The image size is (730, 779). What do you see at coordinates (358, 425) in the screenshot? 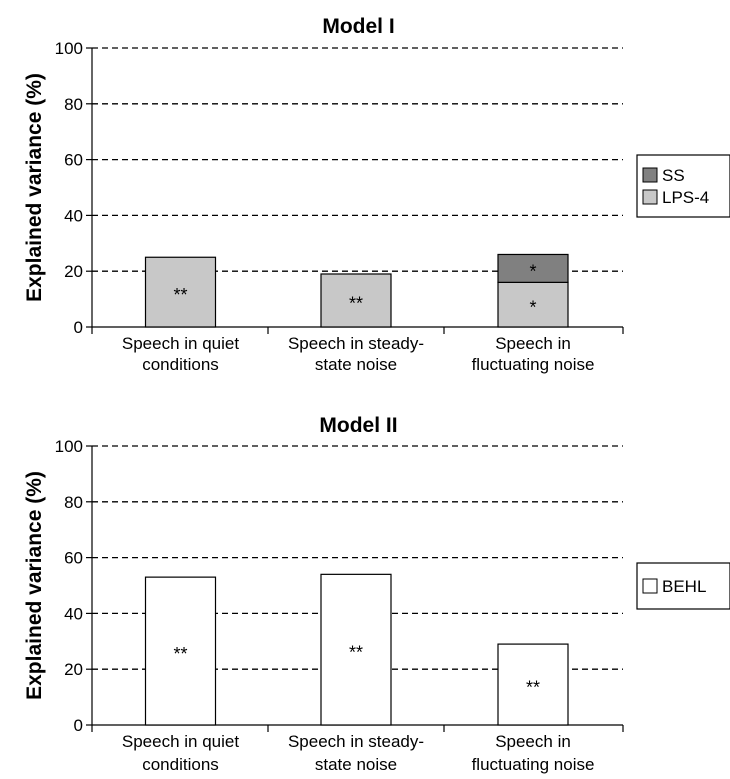
I see `chart-title: Model II` at bounding box center [358, 425].